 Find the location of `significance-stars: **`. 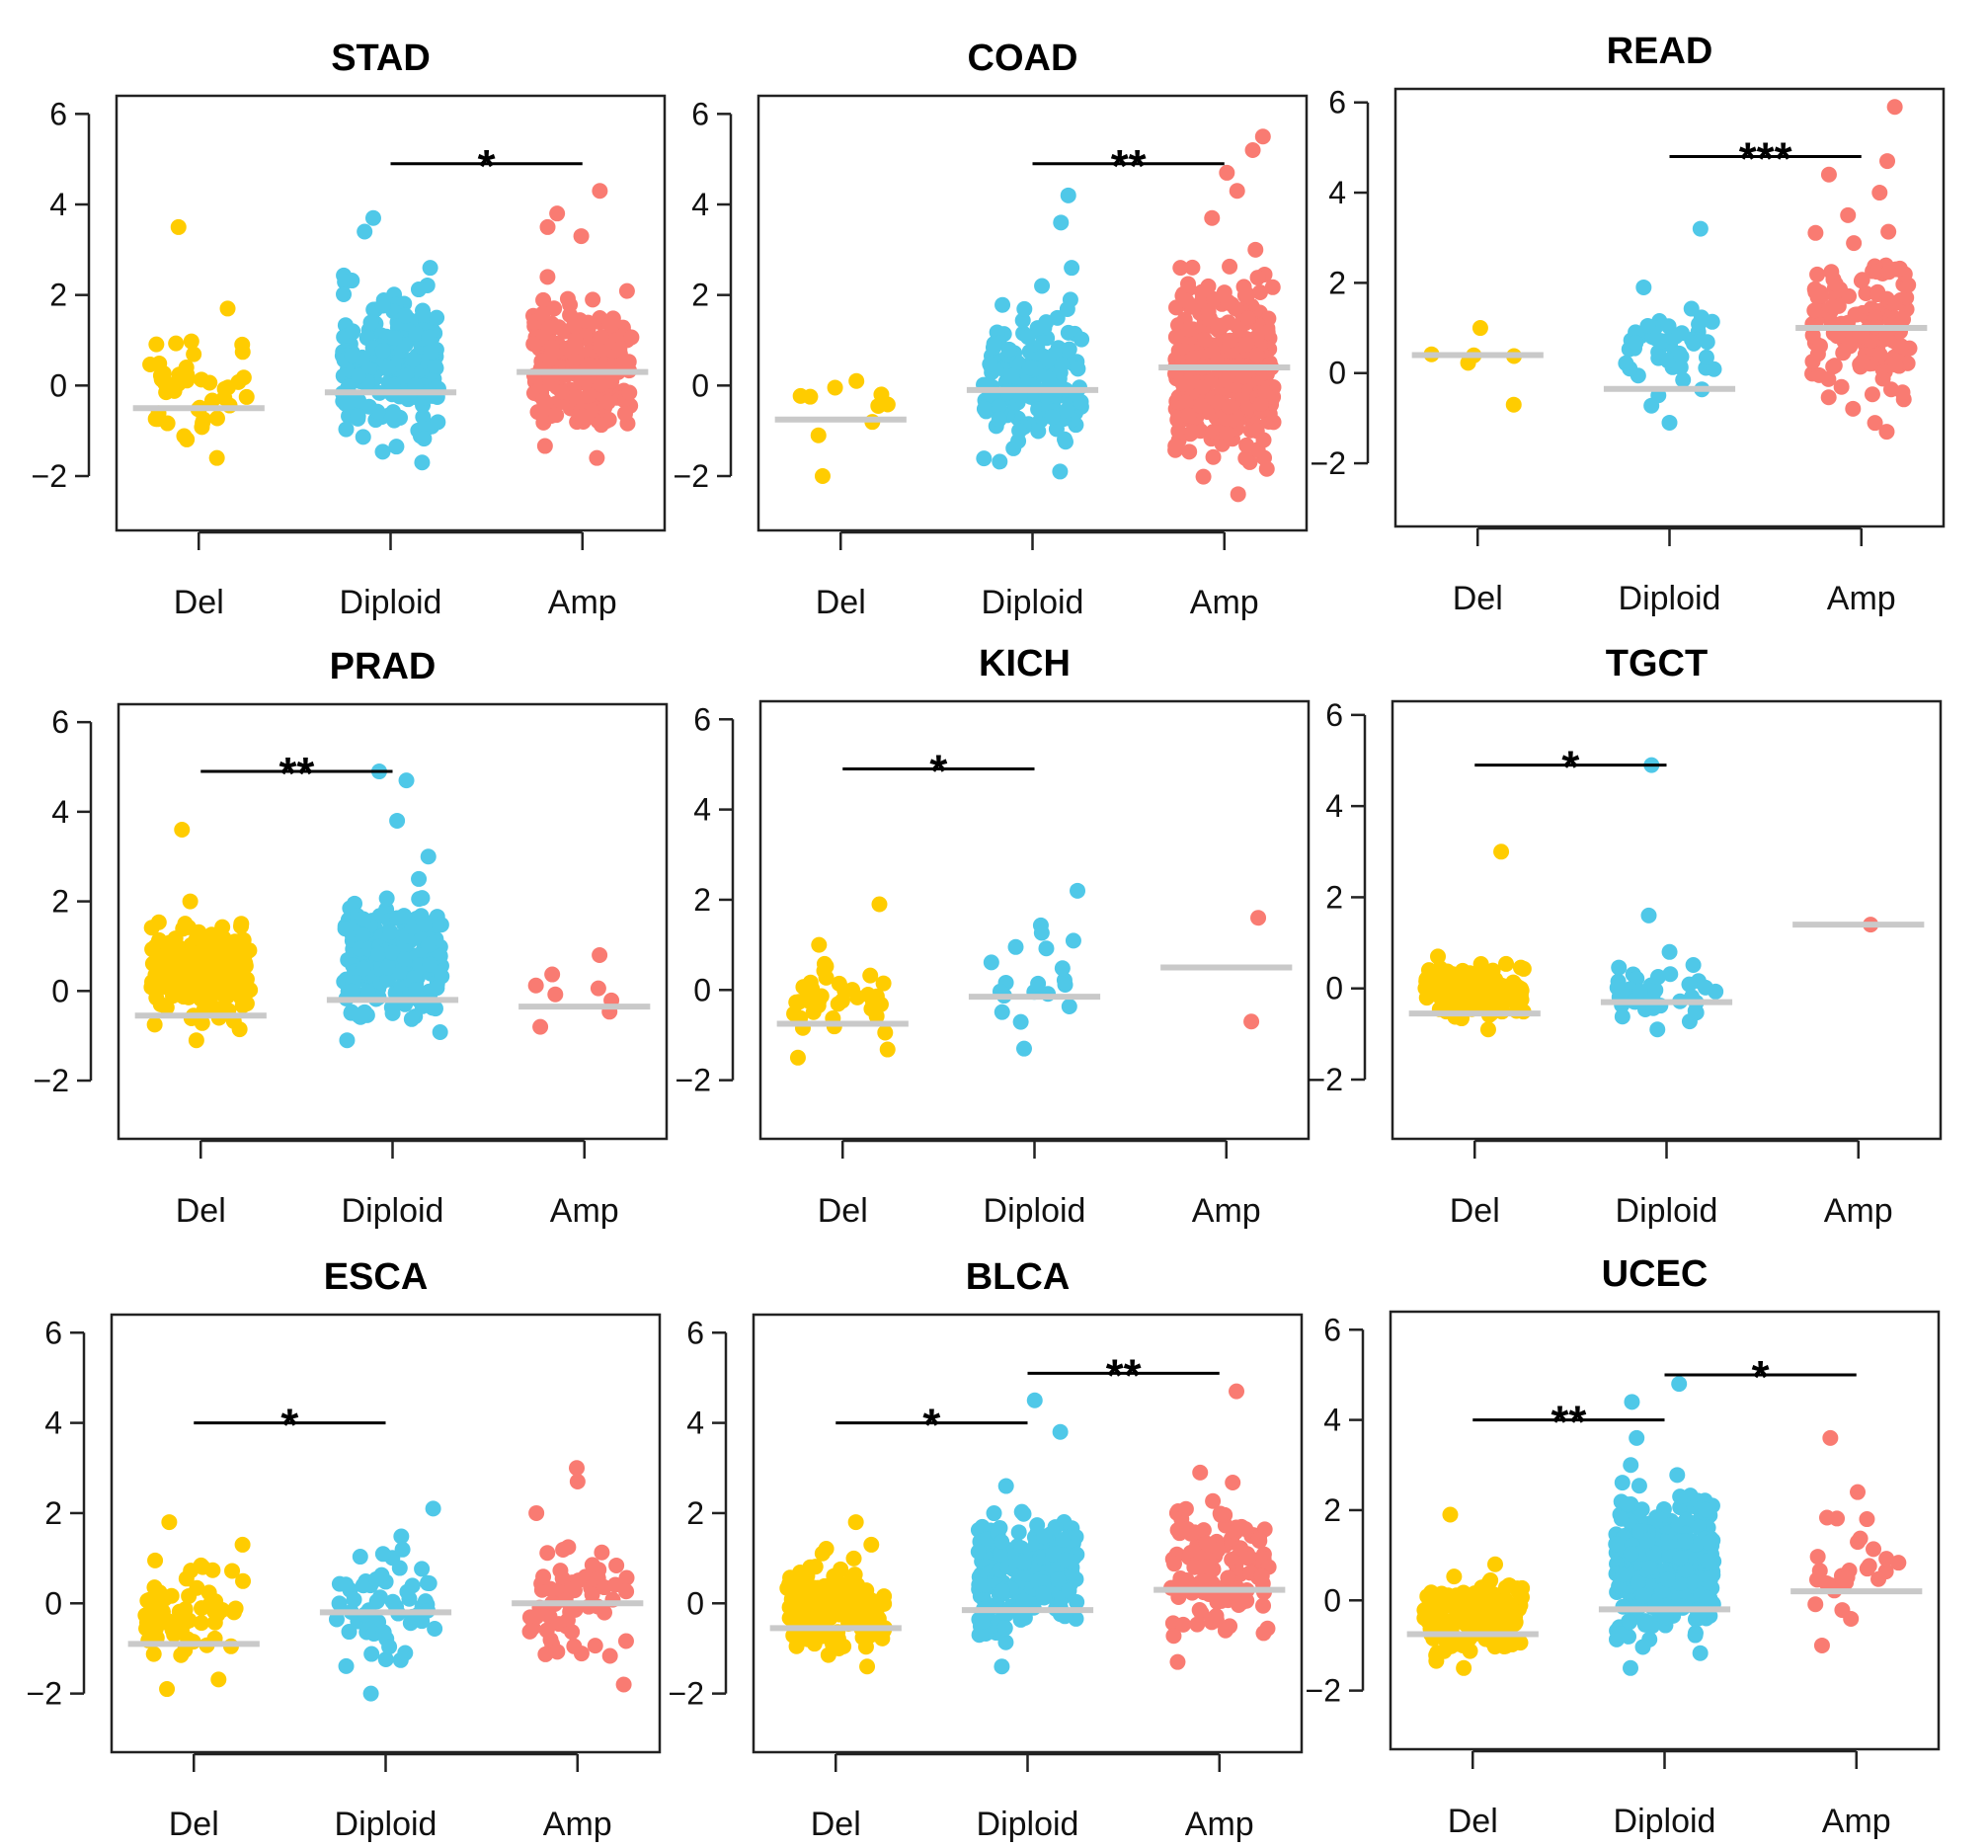

significance-stars: ** is located at coordinates (1129, 166).